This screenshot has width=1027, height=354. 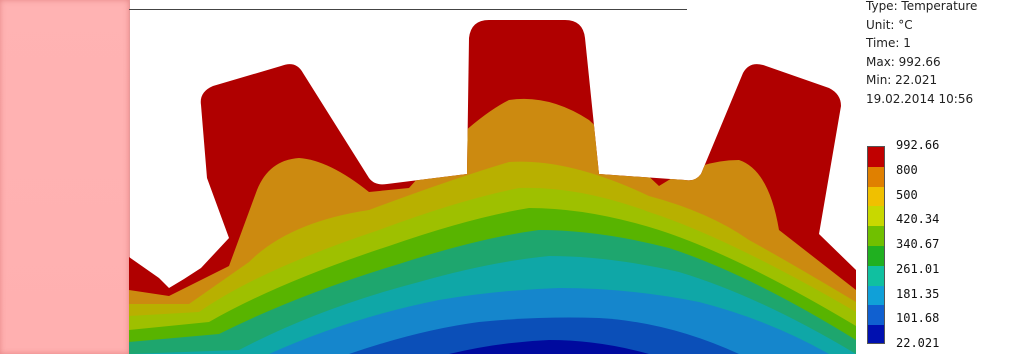 What do you see at coordinates (918, 318) in the screenshot?
I see `legend-label: 101.68` at bounding box center [918, 318].